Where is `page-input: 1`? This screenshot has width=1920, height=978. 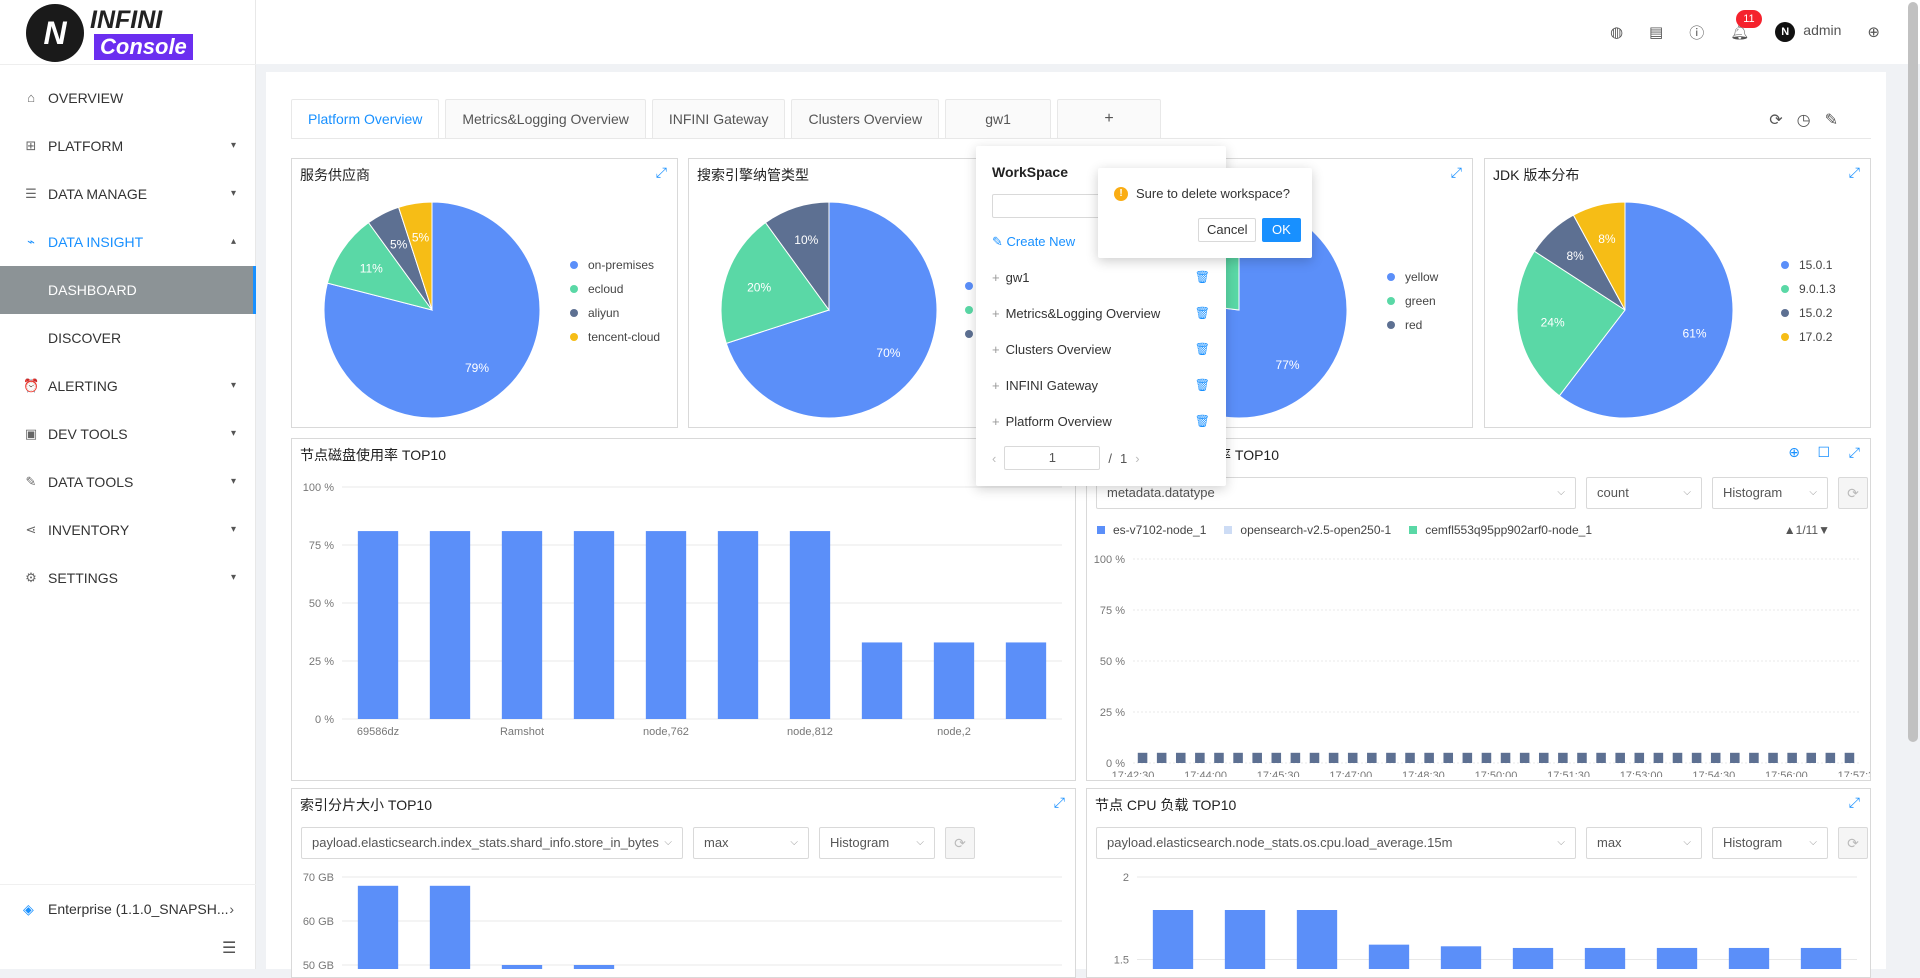
page-input: 1 is located at coordinates (1052, 458).